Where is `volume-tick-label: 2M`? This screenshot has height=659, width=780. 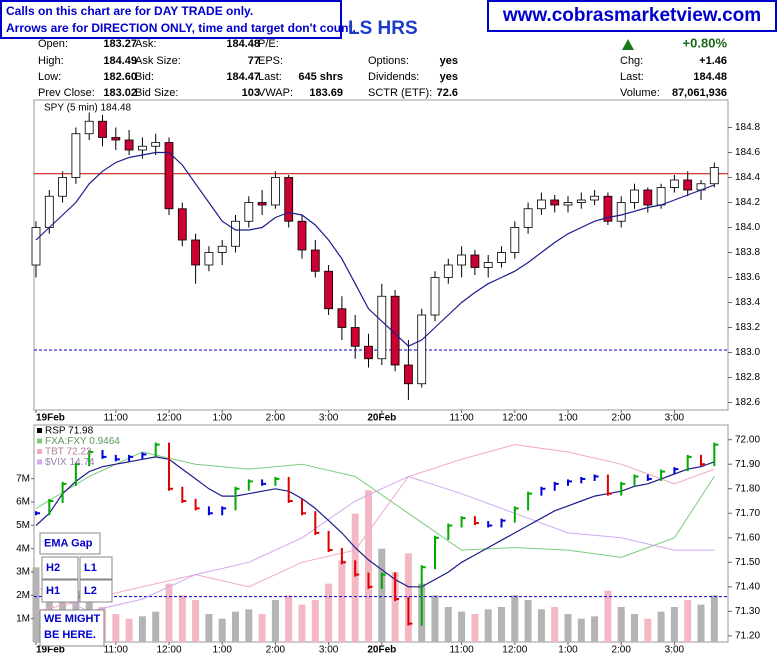 volume-tick-label: 2M is located at coordinates (23, 595).